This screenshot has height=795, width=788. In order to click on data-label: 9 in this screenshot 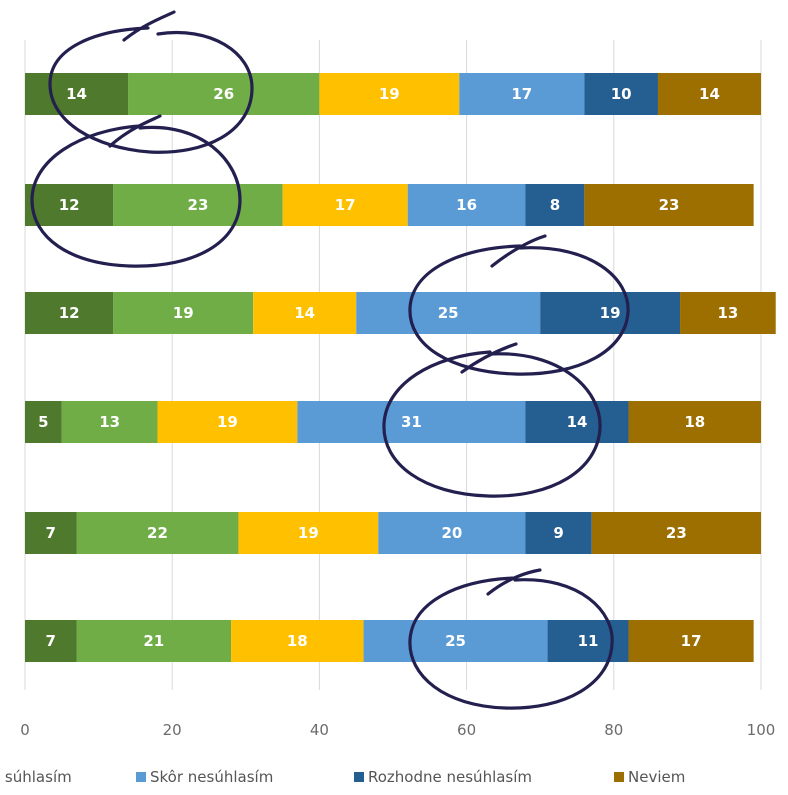, I will do `click(558, 533)`.